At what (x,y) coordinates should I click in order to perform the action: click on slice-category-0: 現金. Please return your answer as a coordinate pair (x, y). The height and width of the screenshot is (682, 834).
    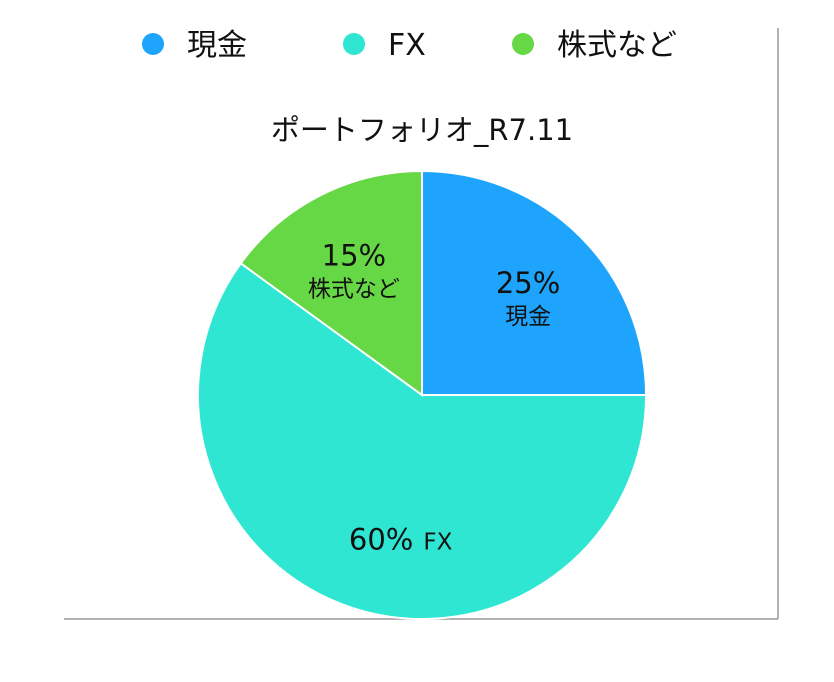
    Looking at the image, I should click on (528, 317).